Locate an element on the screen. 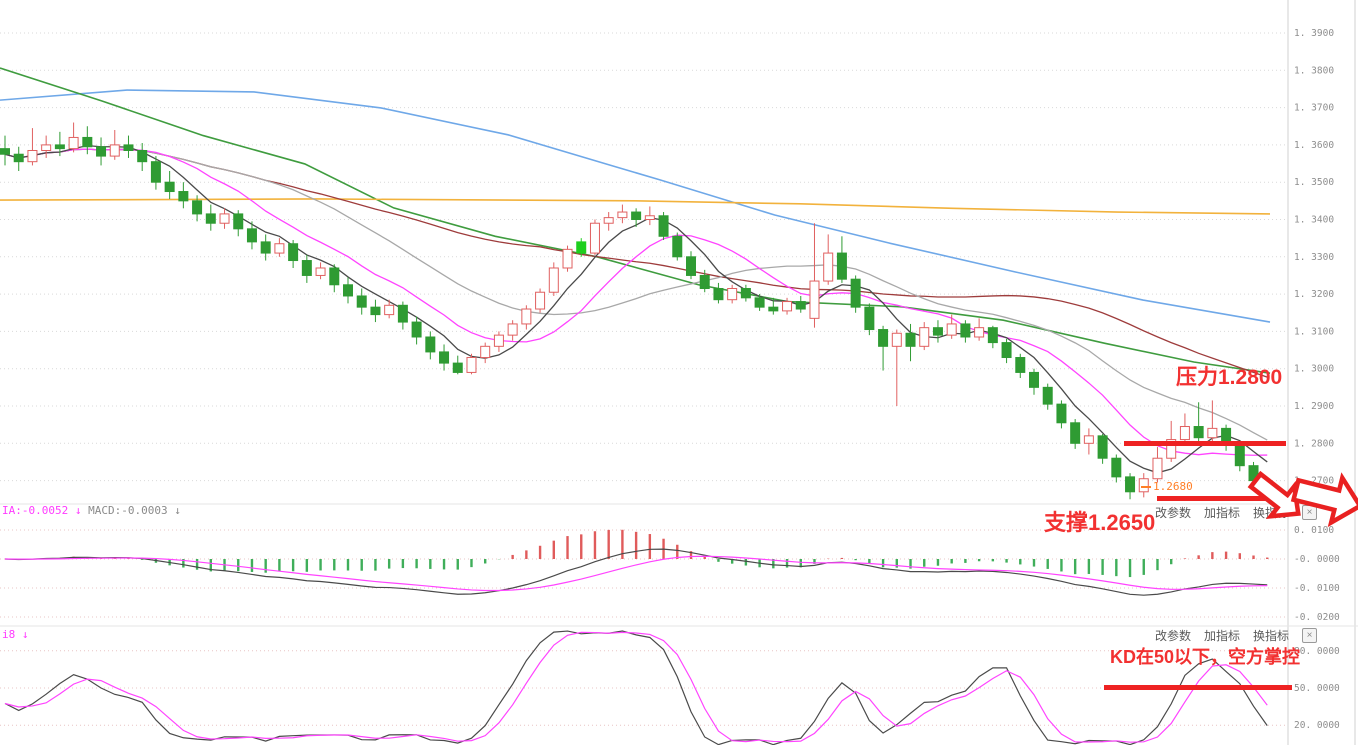 Image resolution: width=1358 pixels, height=745 pixels. axis-tick-label: 50. 0000 is located at coordinates (1317, 688).